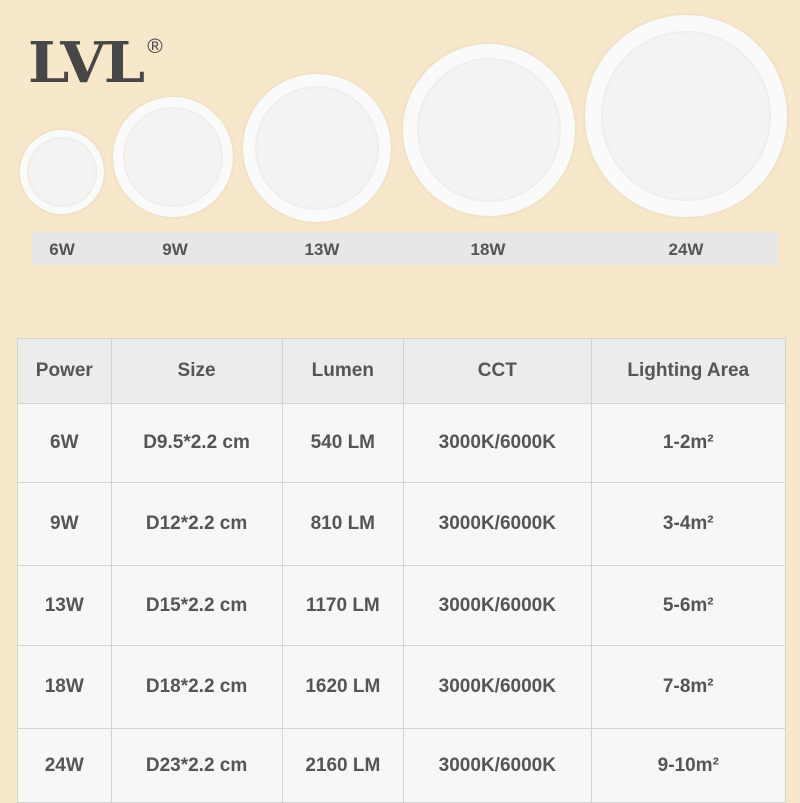 The image size is (800, 803). What do you see at coordinates (86, 63) in the screenshot?
I see `logo-text: LVL` at bounding box center [86, 63].